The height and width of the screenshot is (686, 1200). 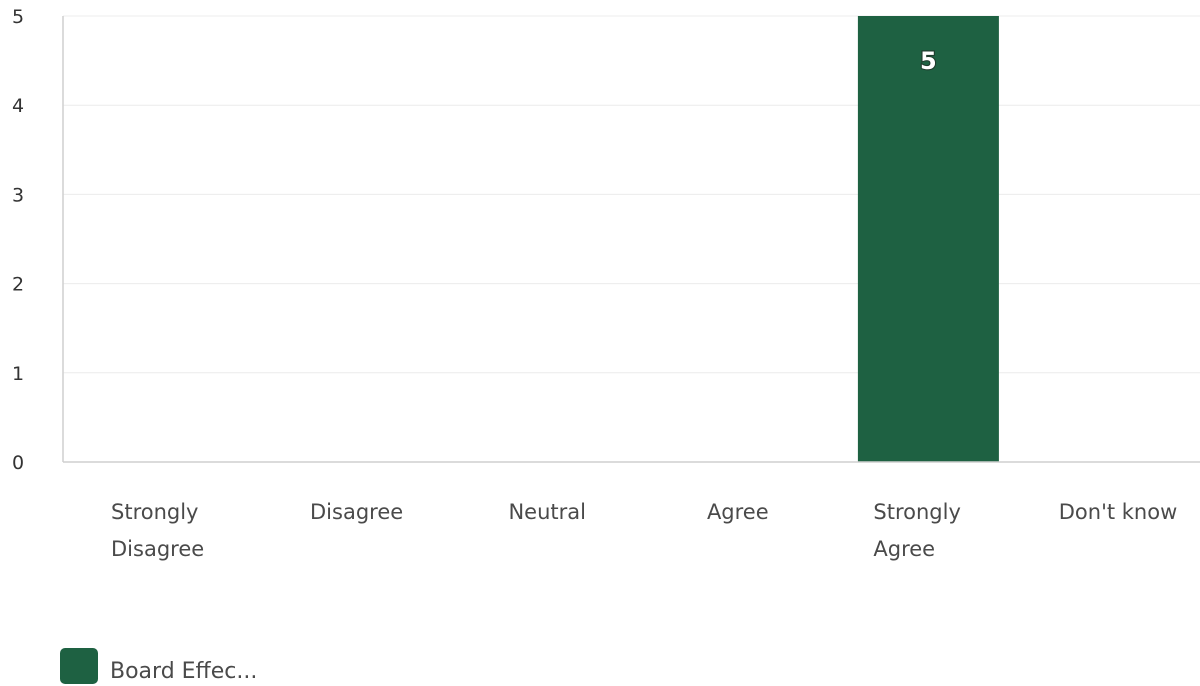 I want to click on x-tick-label: Neutral, so click(x=547, y=512).